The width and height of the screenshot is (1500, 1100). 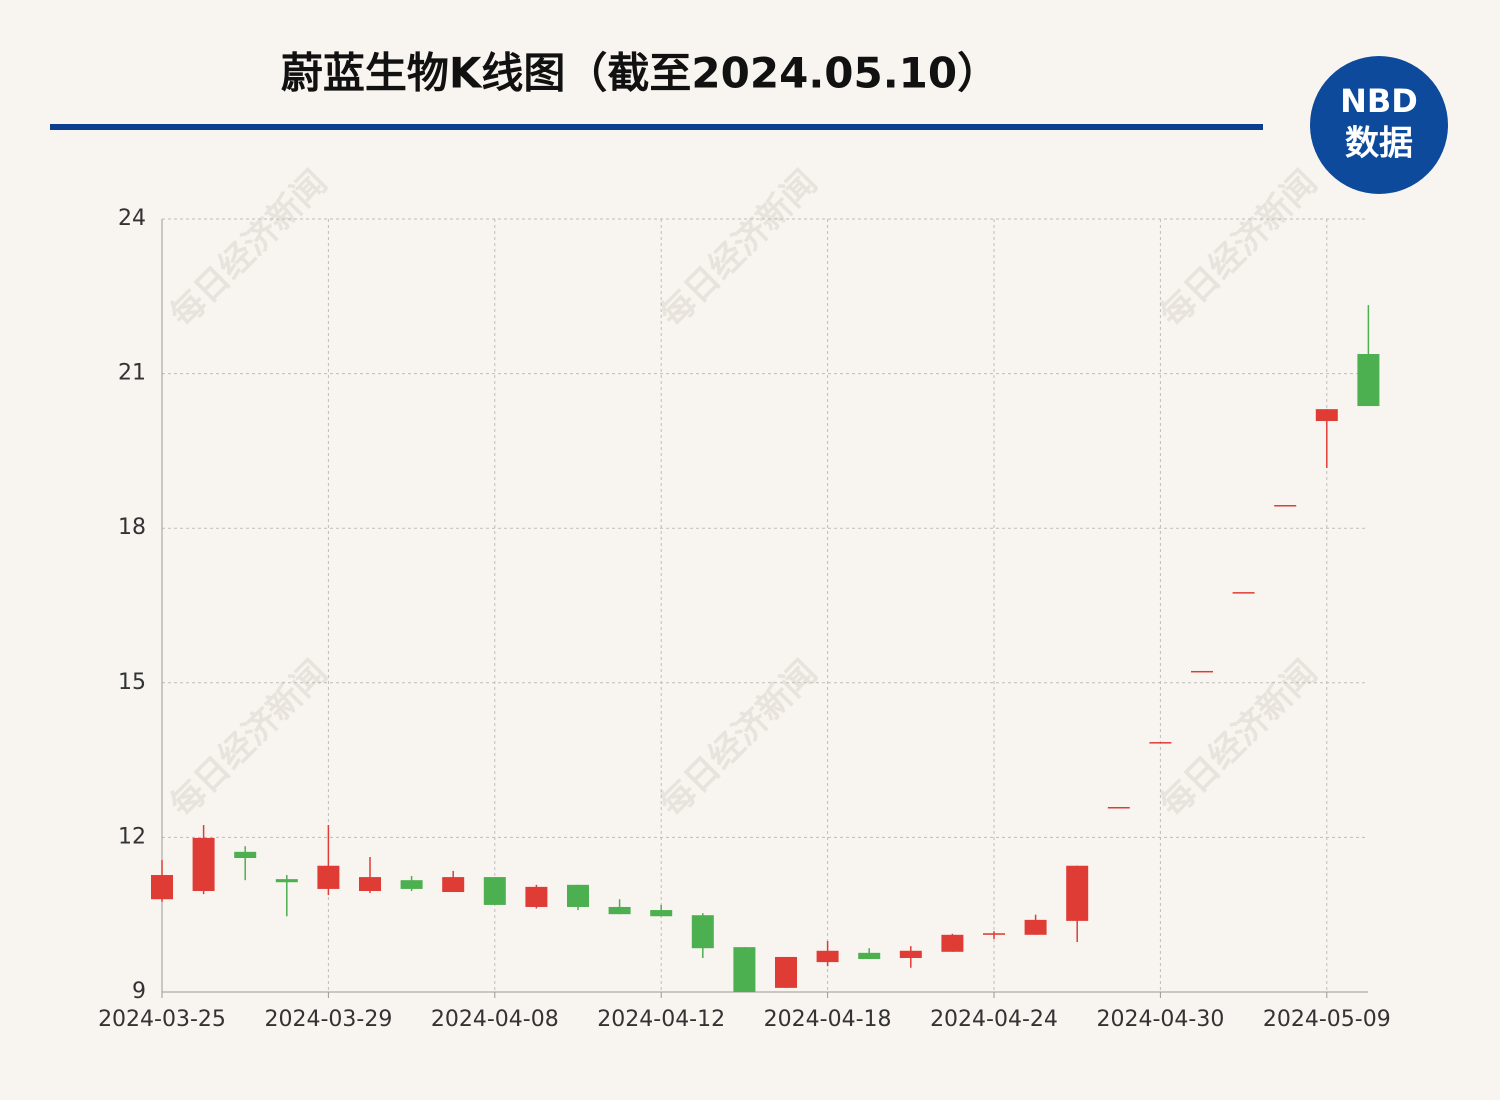 I want to click on y-tick-label: 12, so click(x=132, y=836).